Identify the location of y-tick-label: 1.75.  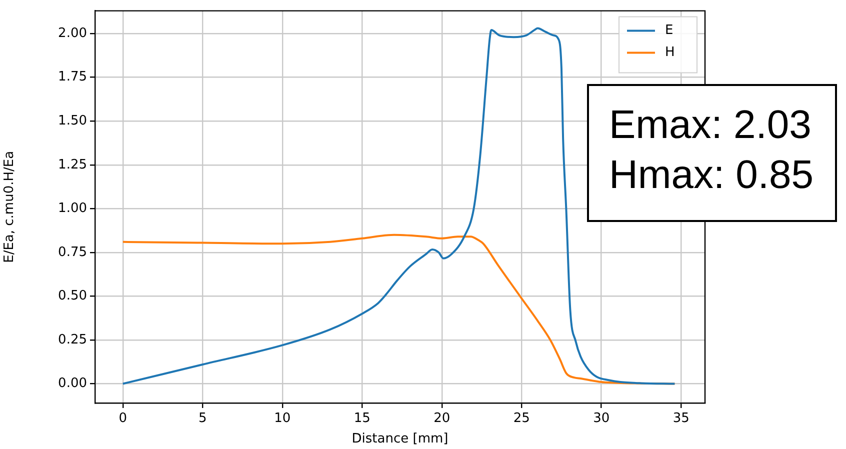
(72, 77).